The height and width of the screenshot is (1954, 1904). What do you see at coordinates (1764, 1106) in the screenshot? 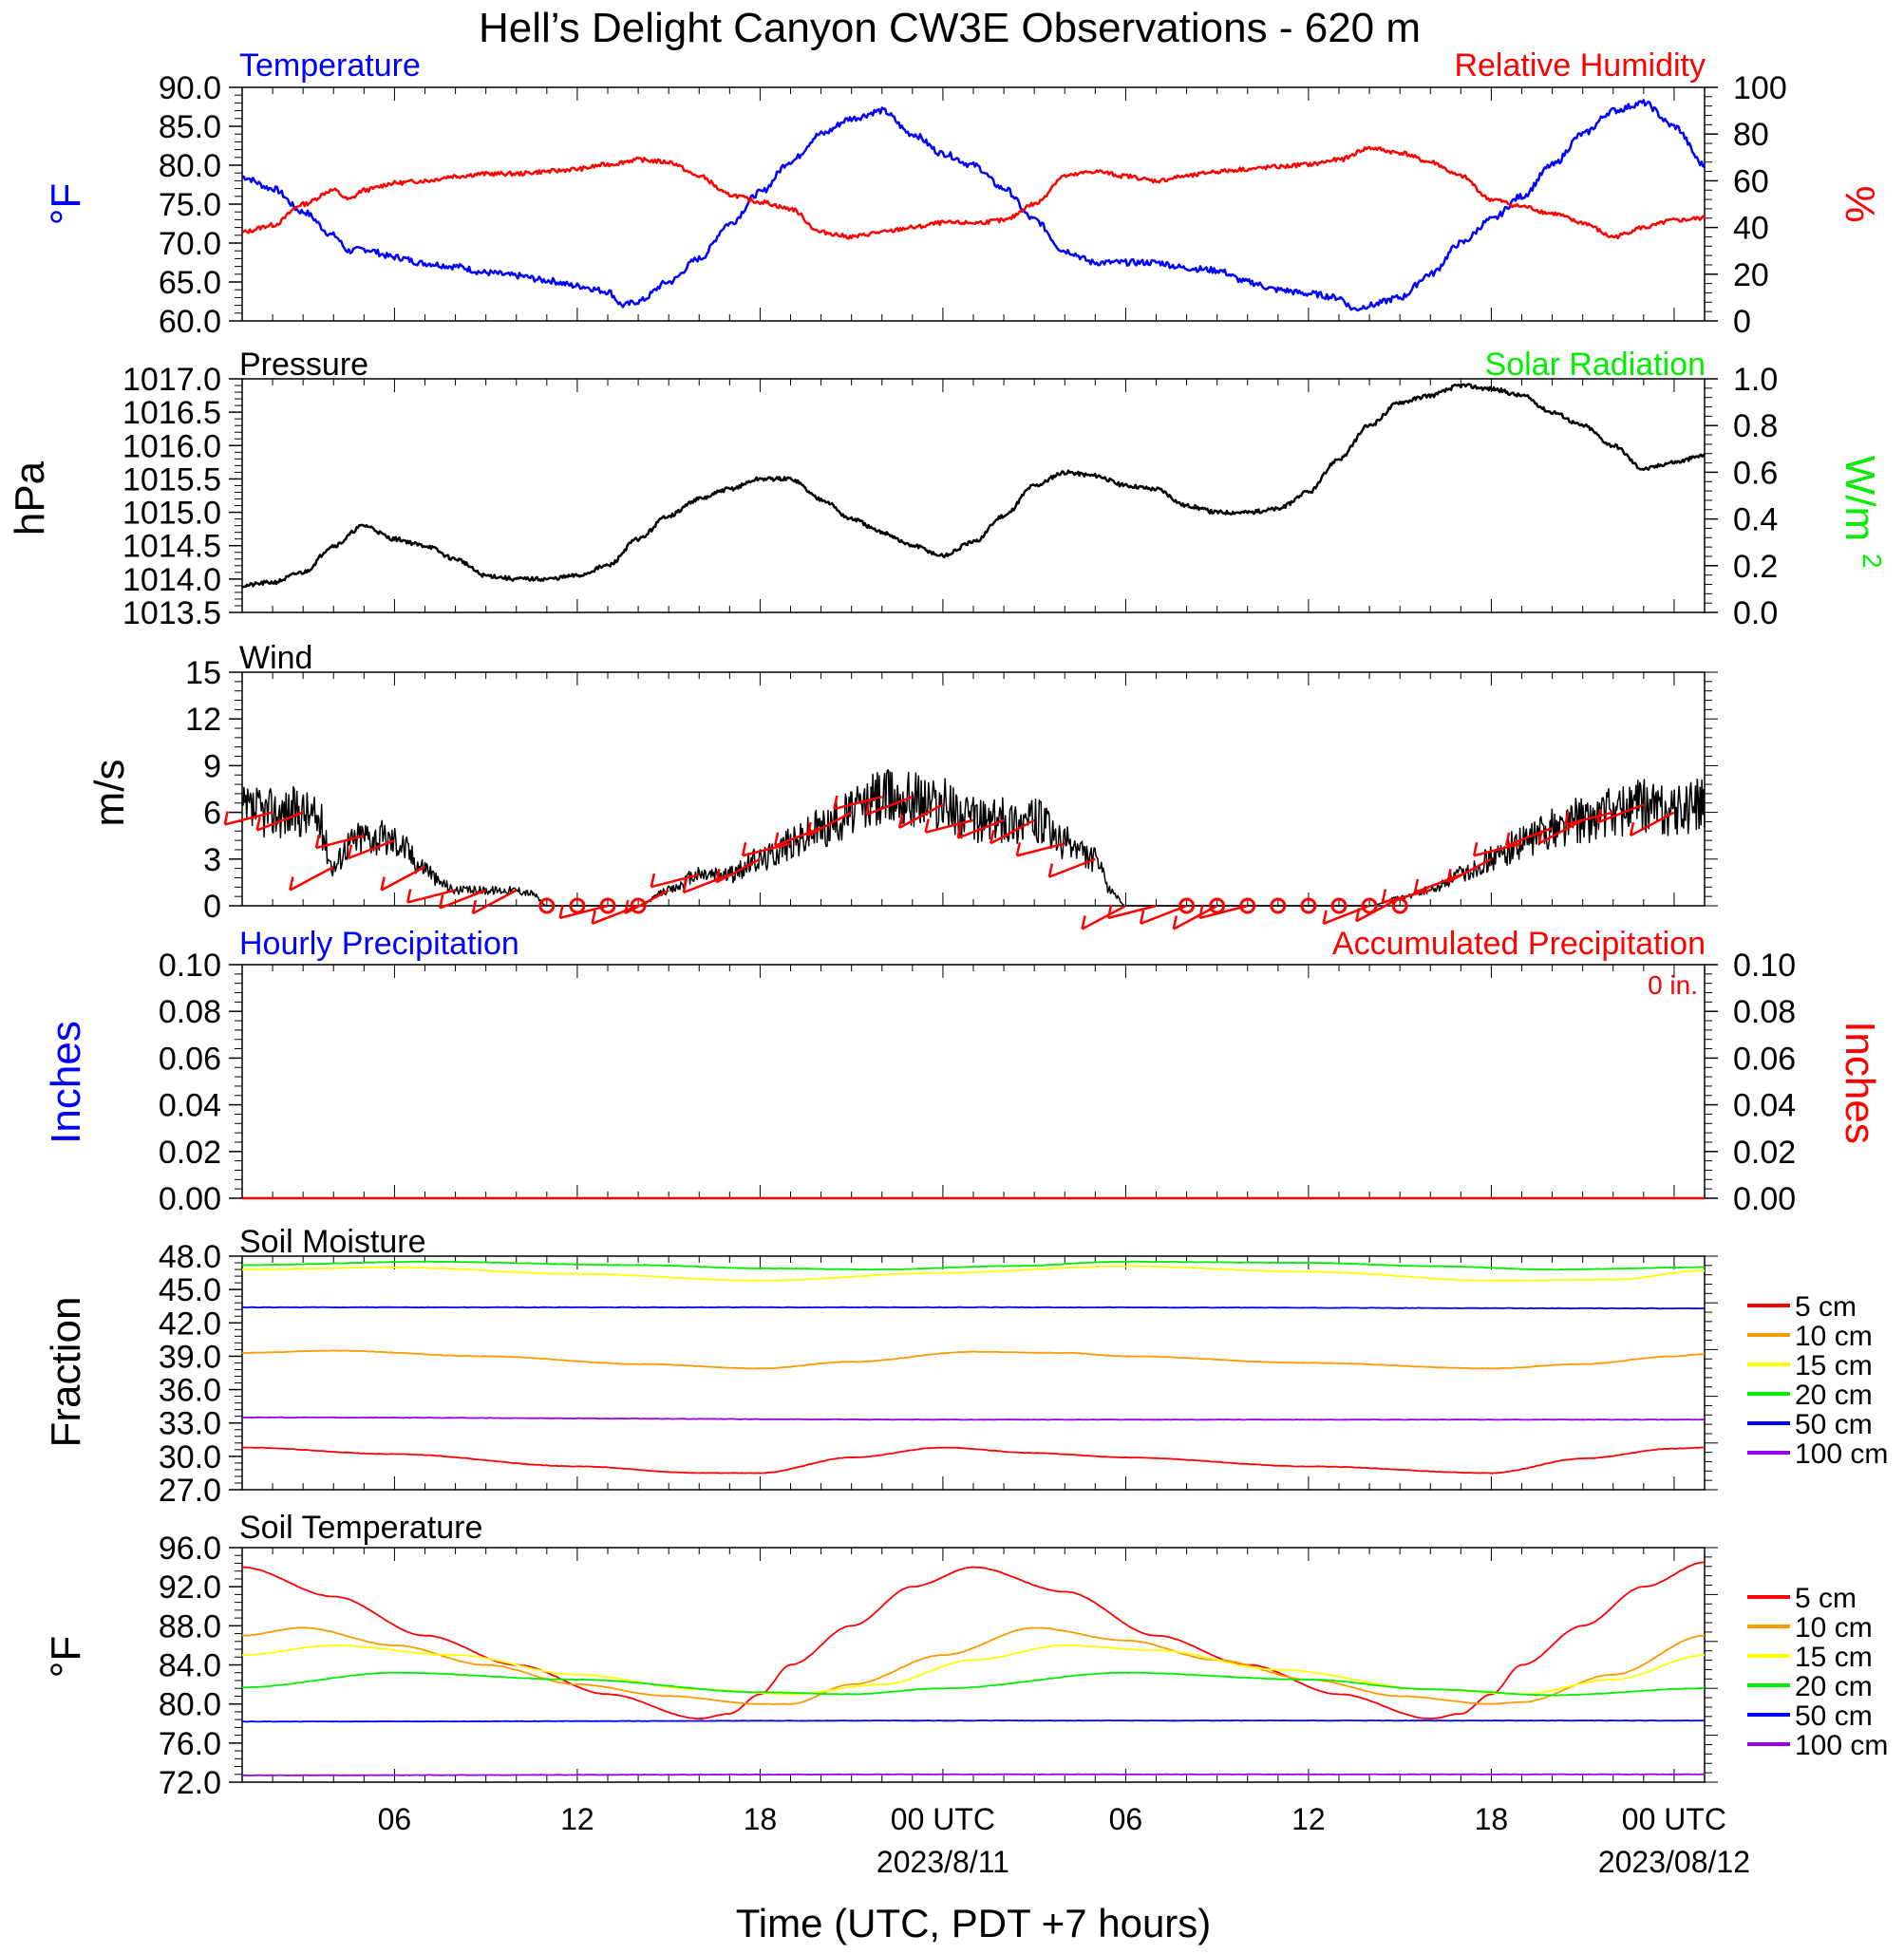
I see `precip-right-tick-label: 0.04` at bounding box center [1764, 1106].